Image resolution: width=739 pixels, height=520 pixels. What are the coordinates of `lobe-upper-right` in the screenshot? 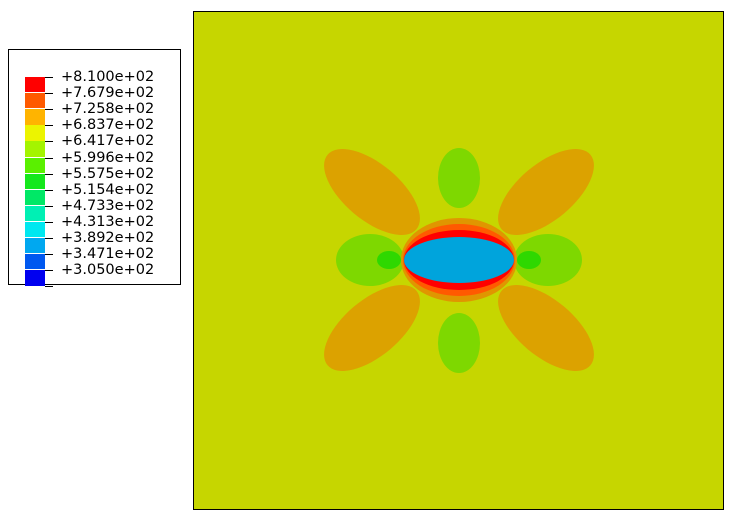 It's located at (546, 192).